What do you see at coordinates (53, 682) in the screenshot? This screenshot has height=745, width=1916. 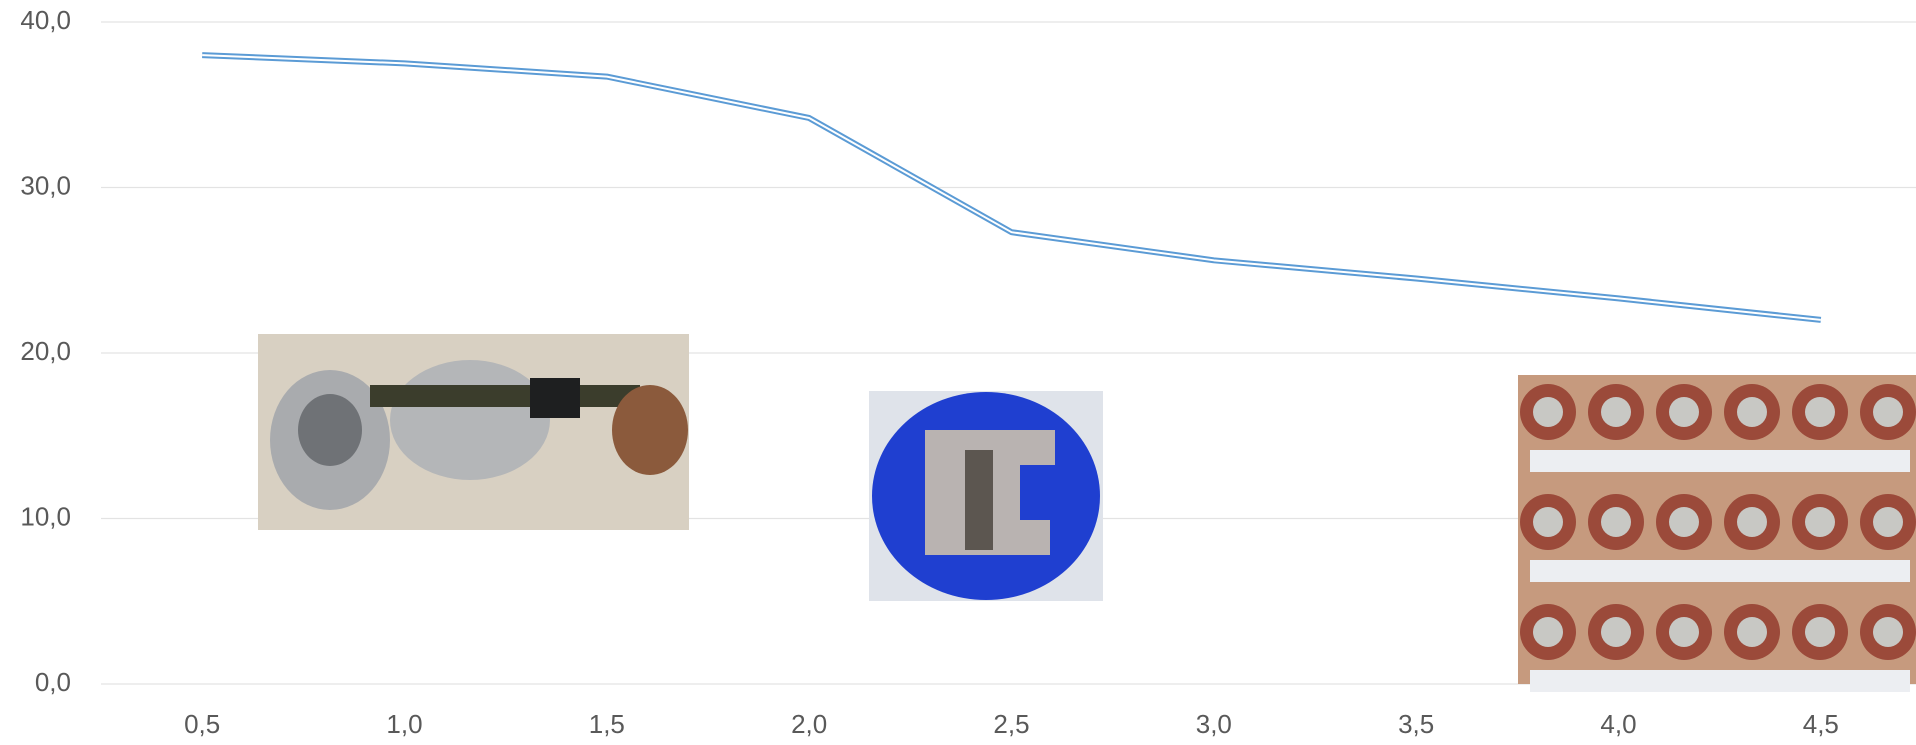 I see `y-tick-label: 0,0` at bounding box center [53, 682].